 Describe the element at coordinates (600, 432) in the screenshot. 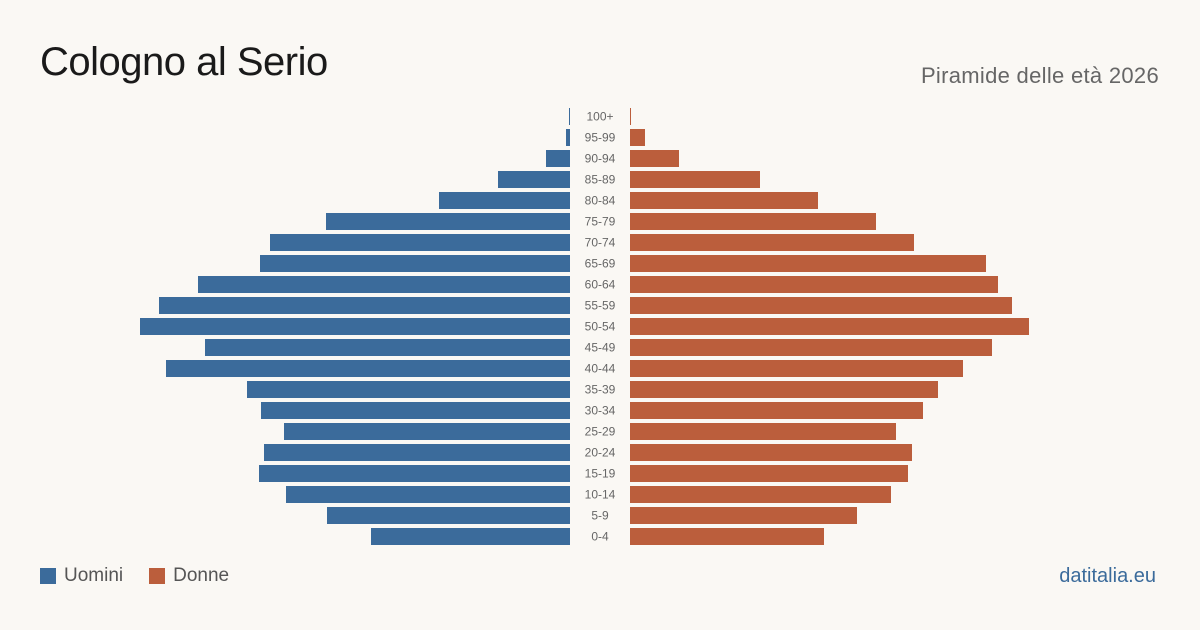

I see `age-label-25-29: 25-29` at that location.